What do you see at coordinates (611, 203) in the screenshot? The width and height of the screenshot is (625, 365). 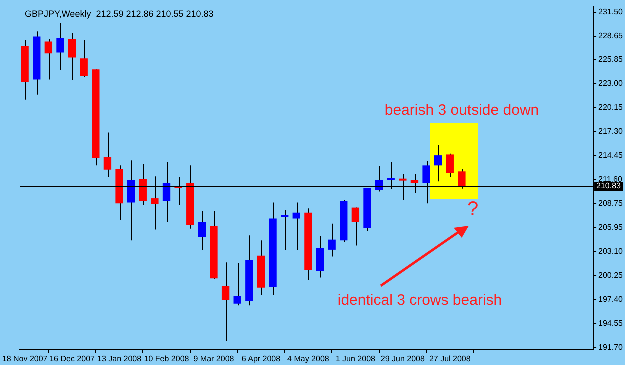 I see `y-tick-label: 208.75` at bounding box center [611, 203].